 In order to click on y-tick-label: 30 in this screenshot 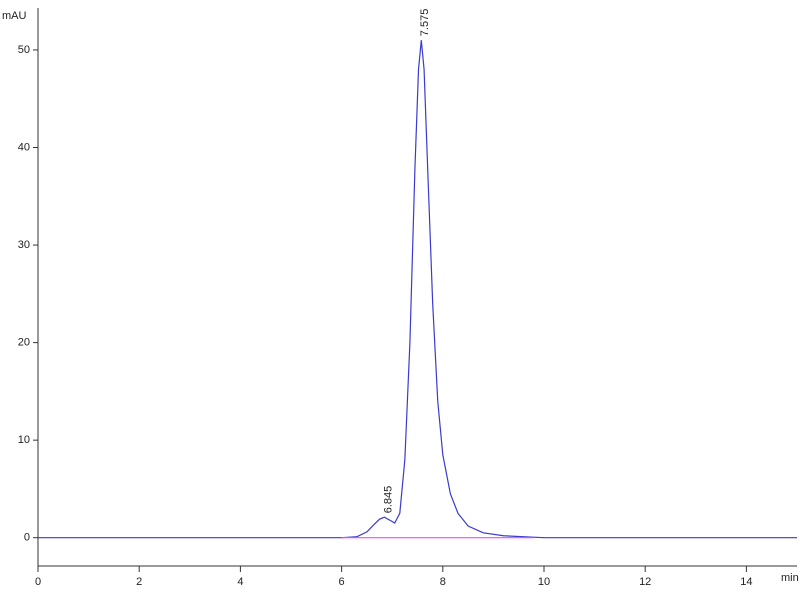, I will do `click(24, 245)`.